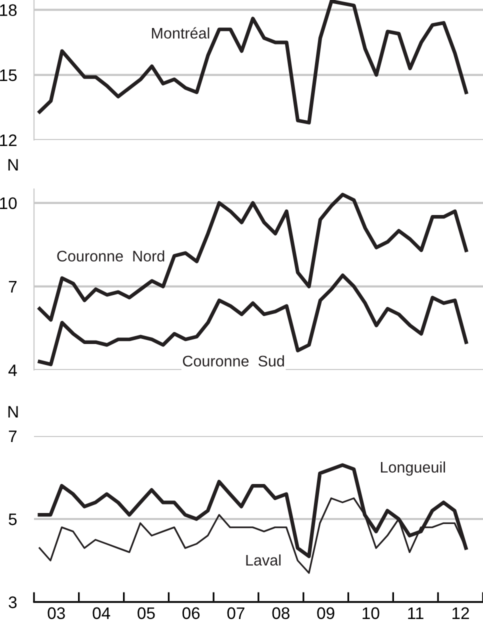 This screenshot has height=632, width=483. What do you see at coordinates (263, 560) in the screenshot?
I see `series-label: Laval` at bounding box center [263, 560].